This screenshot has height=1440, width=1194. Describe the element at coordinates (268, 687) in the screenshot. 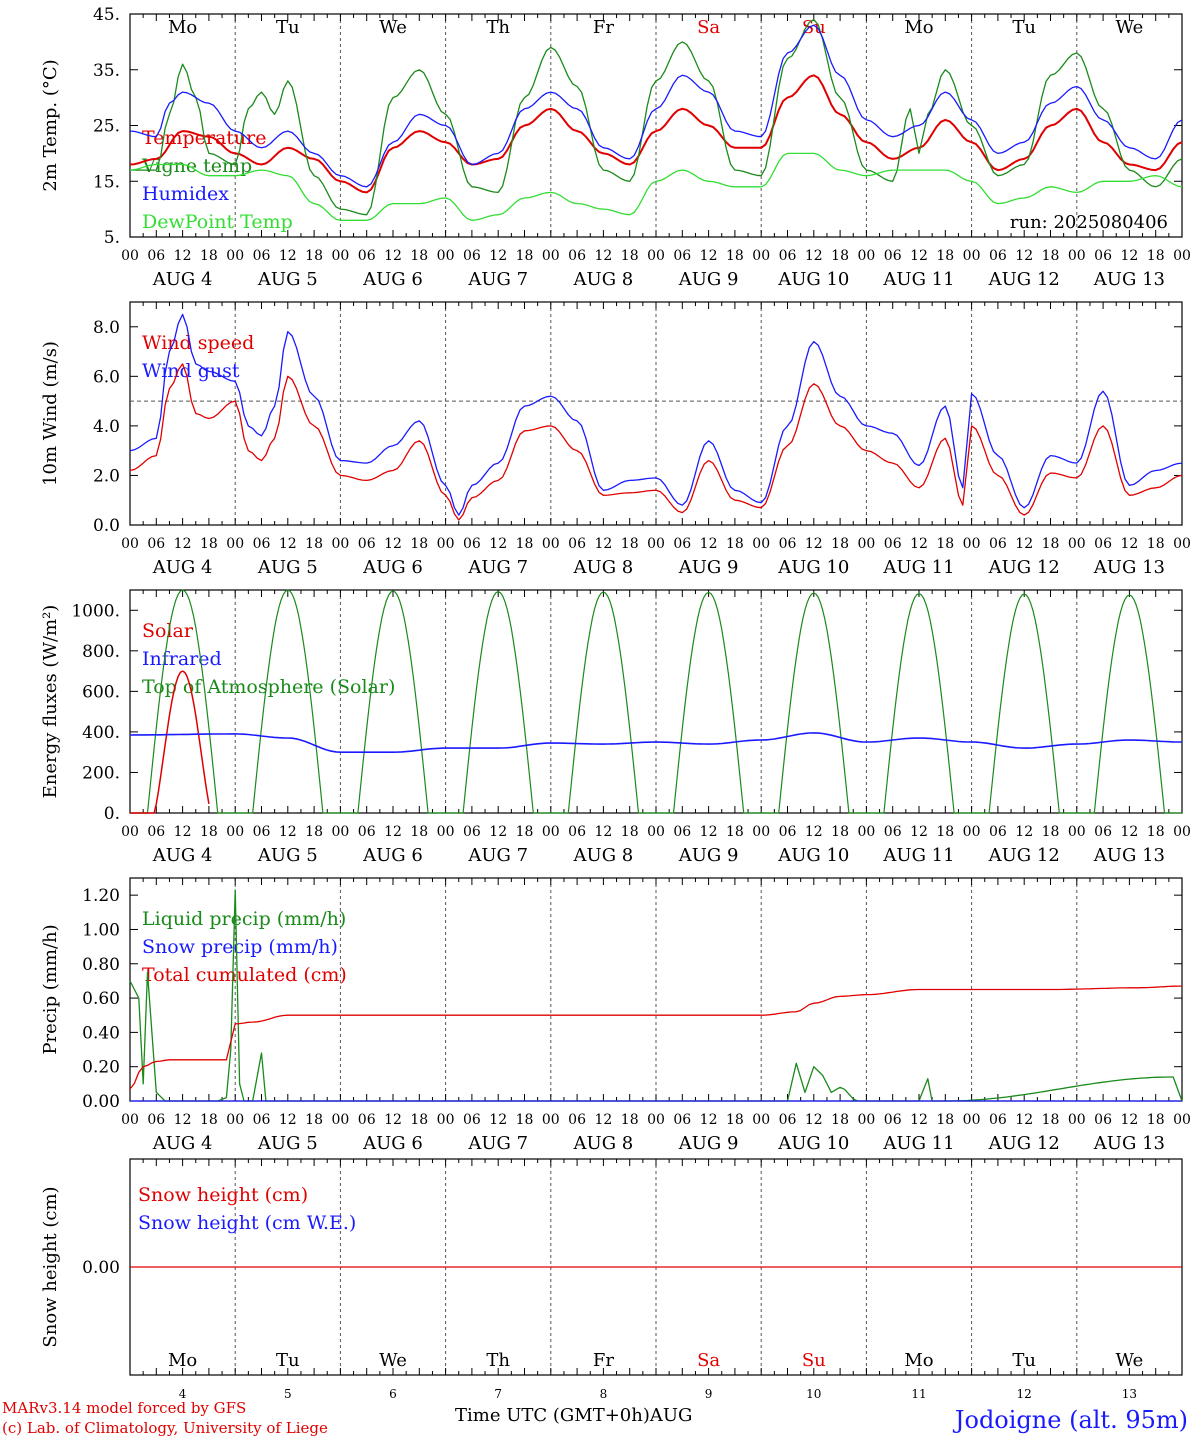

I see `legend-entry: Top of Atmosphere (Solar)` at that location.